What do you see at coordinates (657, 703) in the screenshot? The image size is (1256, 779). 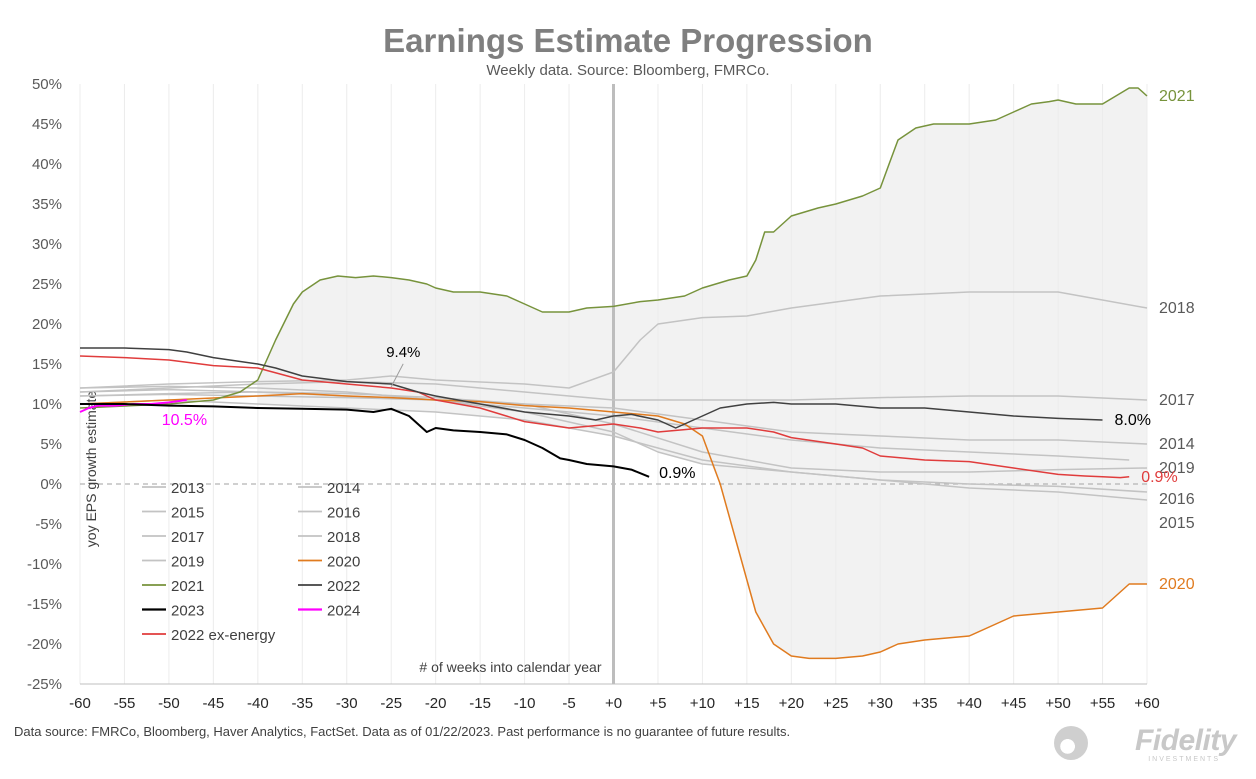 I see `x-tick-label: +5` at bounding box center [657, 703].